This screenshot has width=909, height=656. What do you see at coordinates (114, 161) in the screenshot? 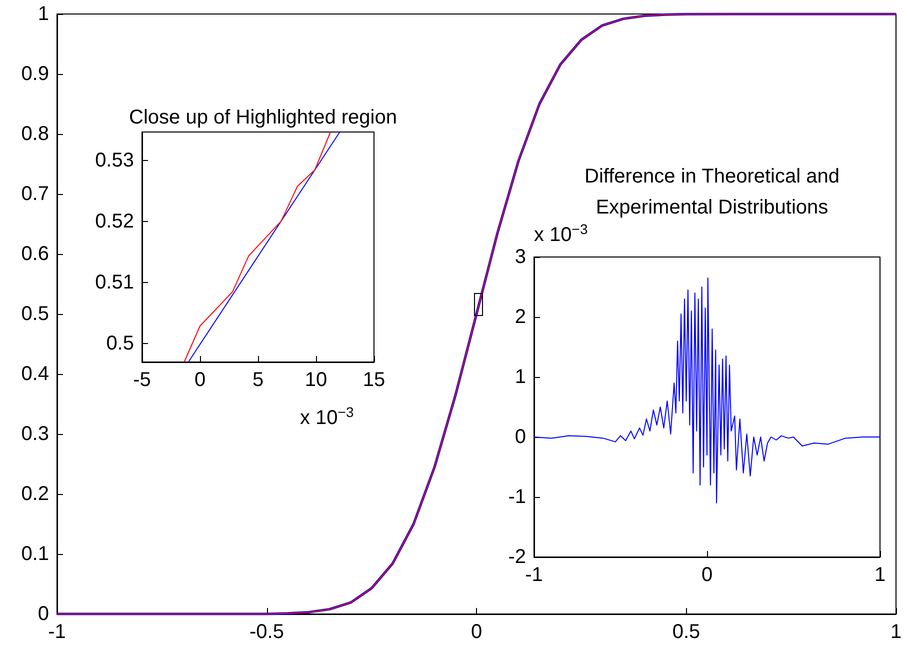
I see `y-tick-label: 0.53` at bounding box center [114, 161].